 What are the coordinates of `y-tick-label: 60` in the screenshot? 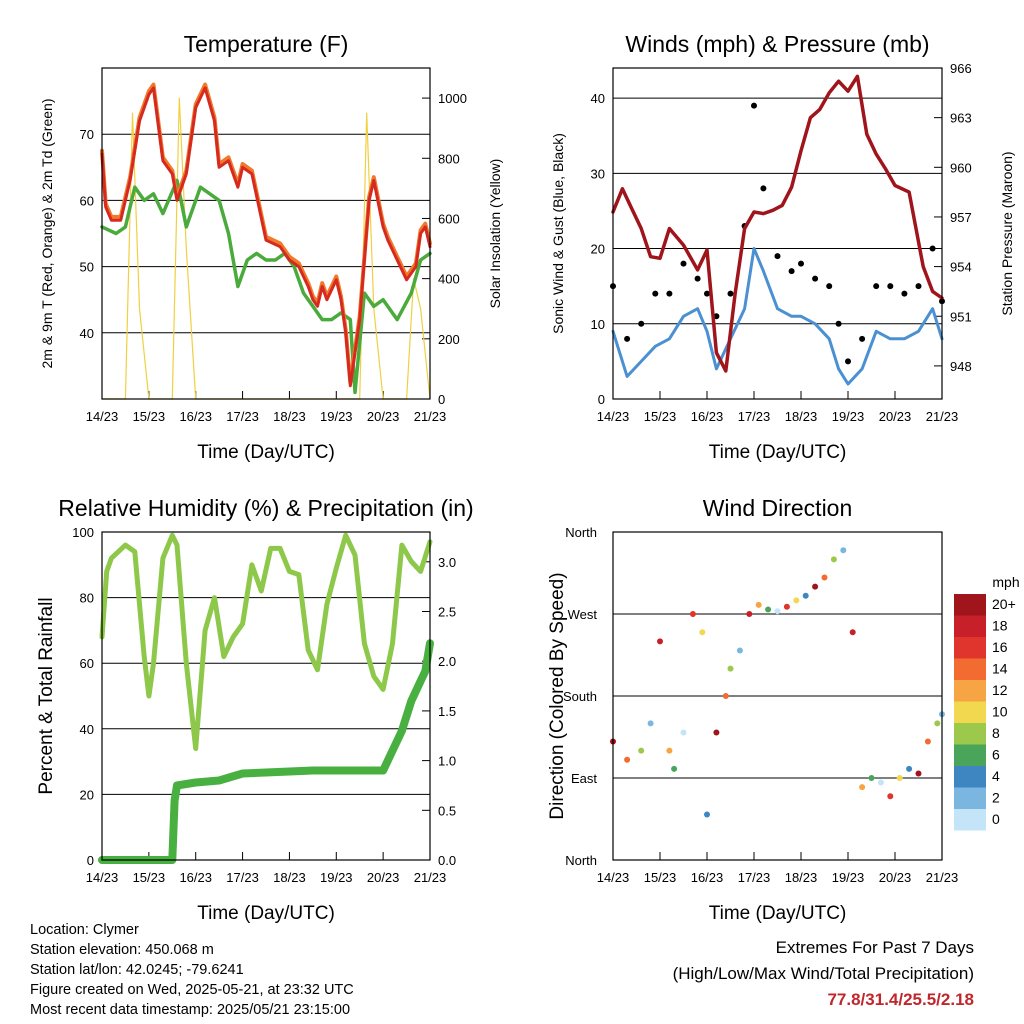 It's located at (87, 663).